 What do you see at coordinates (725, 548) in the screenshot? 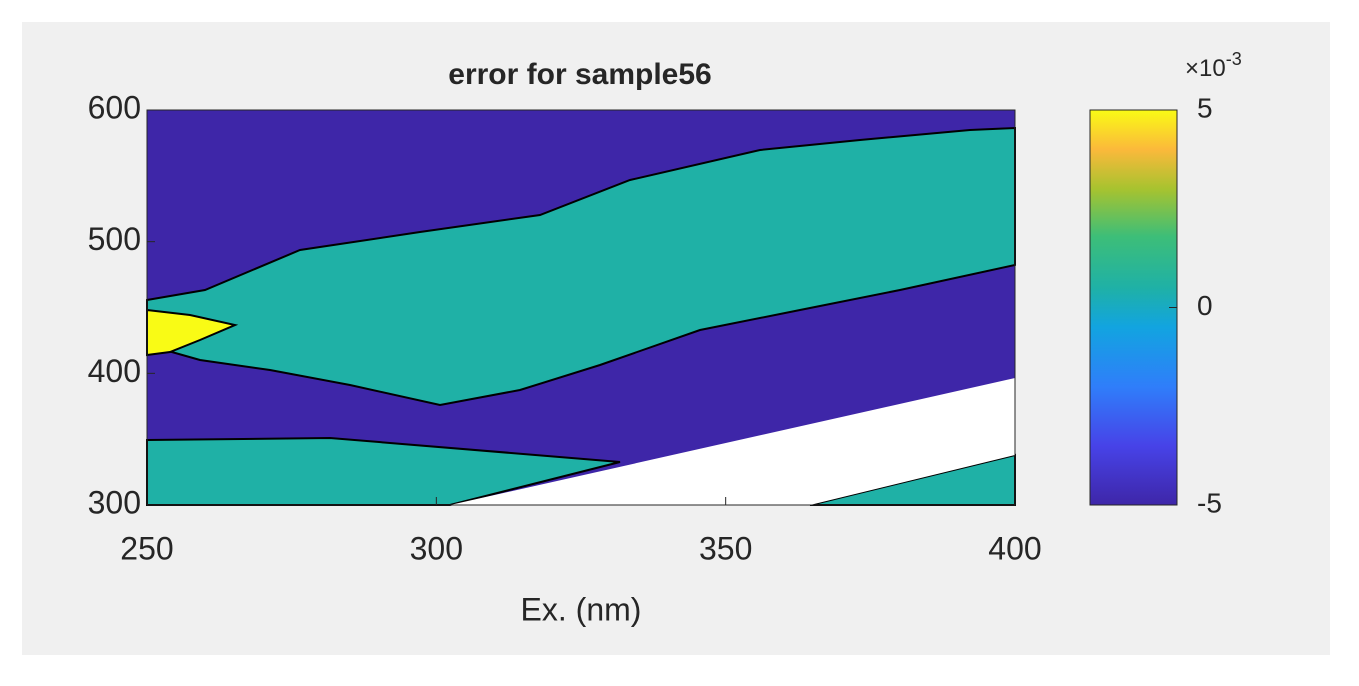
I see `x-tick-label: 350` at bounding box center [725, 548].